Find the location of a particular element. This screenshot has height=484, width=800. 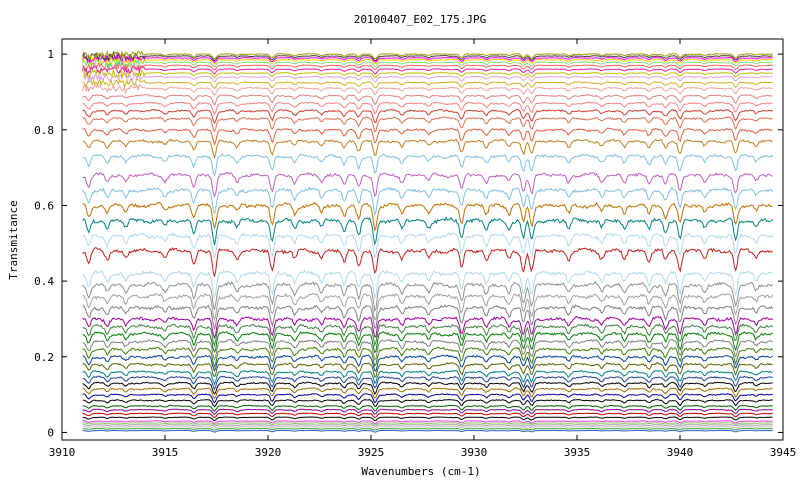

y-tick-label: 0 is located at coordinates (50, 432).